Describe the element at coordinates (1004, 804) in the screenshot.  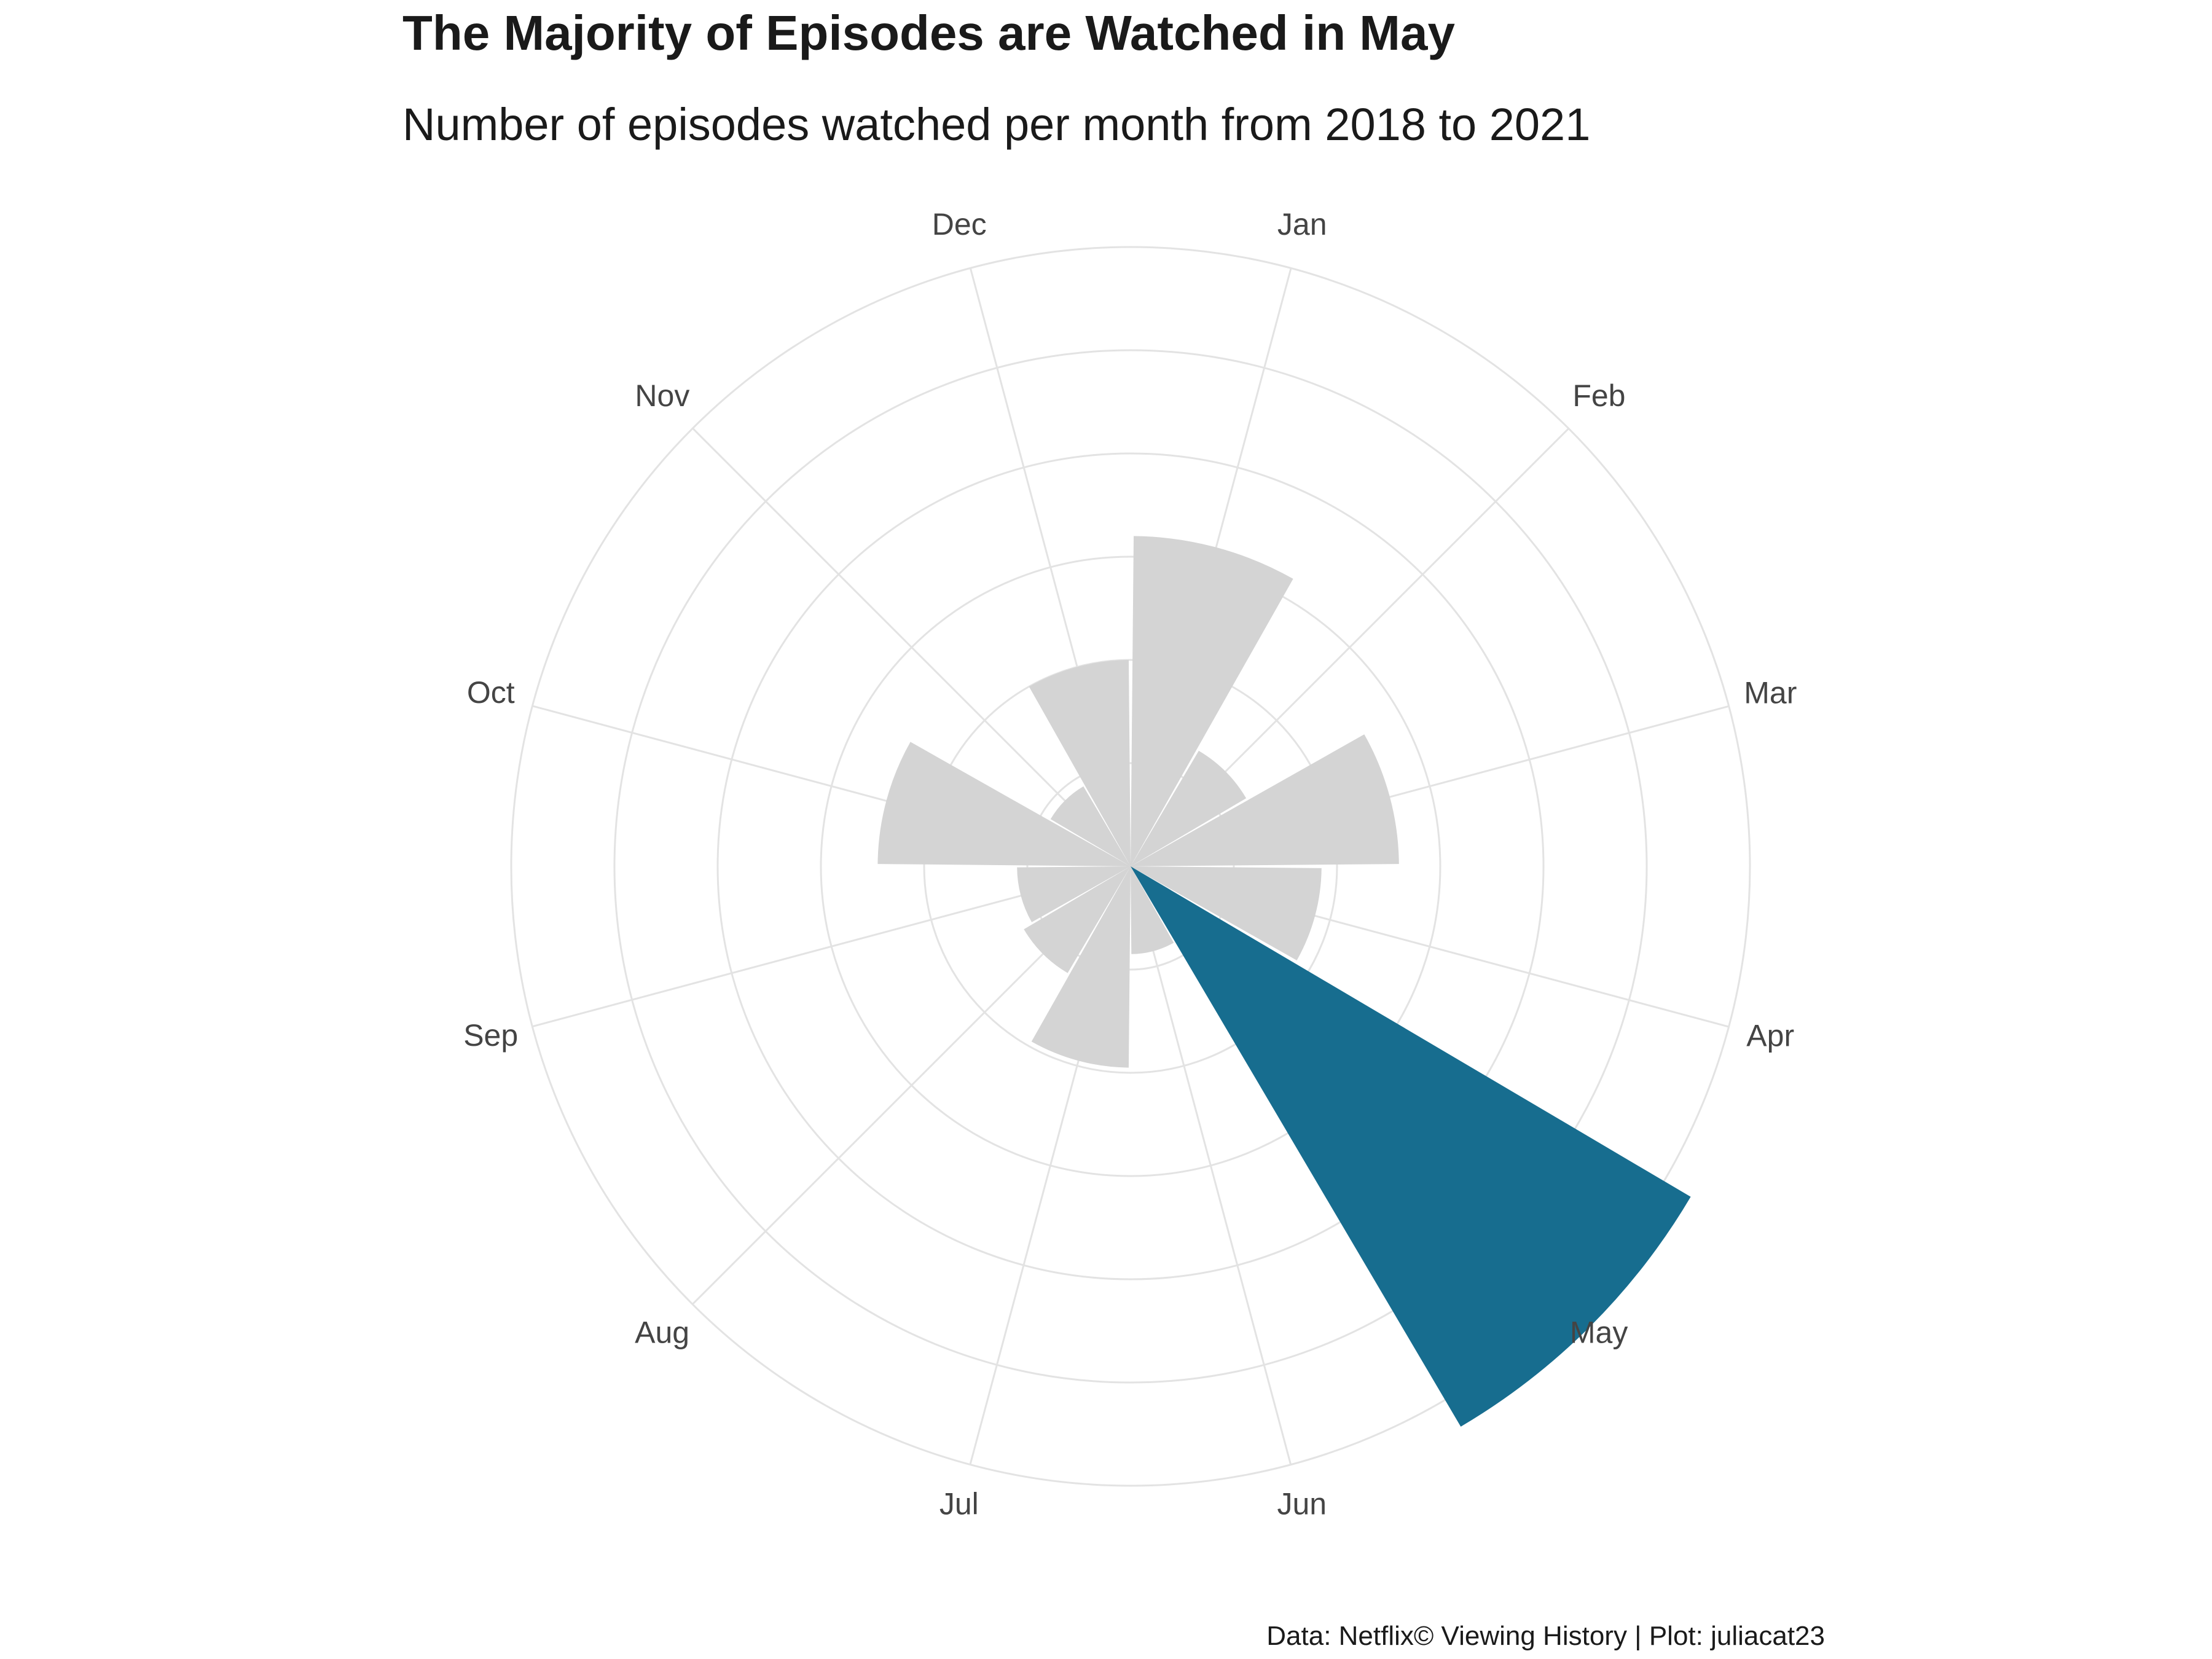
I see `bar-oct` at that location.